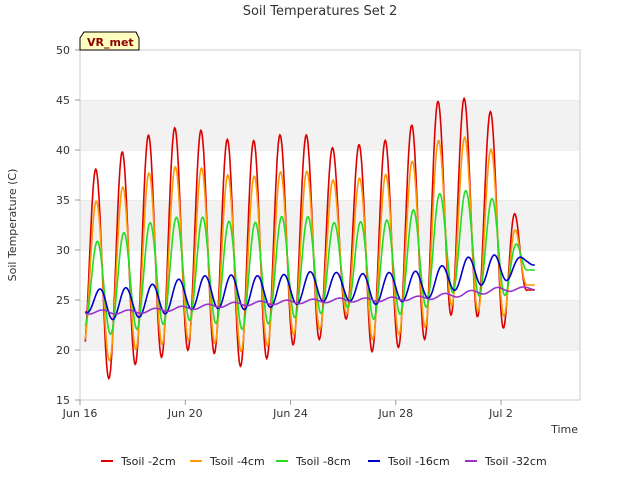  What do you see at coordinates (148, 461) in the screenshot?
I see `legend-label: Tsoil -2cm` at bounding box center [148, 461].